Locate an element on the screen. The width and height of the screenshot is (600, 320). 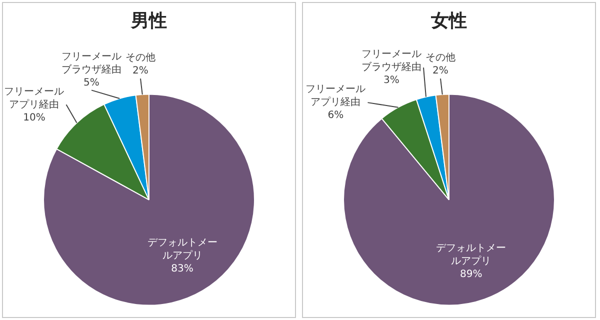
chart-title: 女性 is located at coordinates (448, 21).